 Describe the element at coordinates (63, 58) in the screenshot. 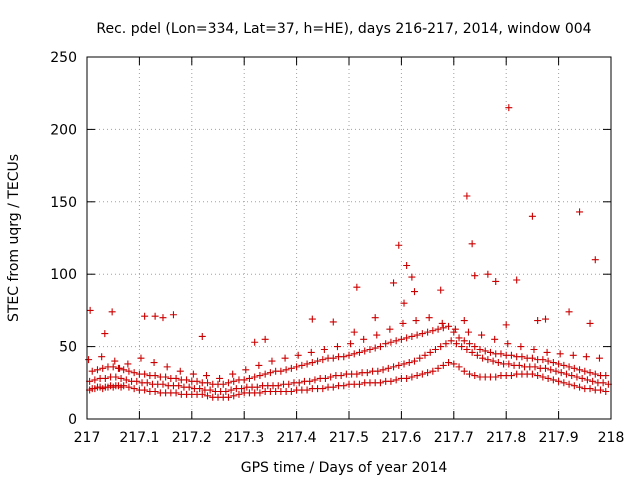

I see `y-tick-label: 250` at that location.